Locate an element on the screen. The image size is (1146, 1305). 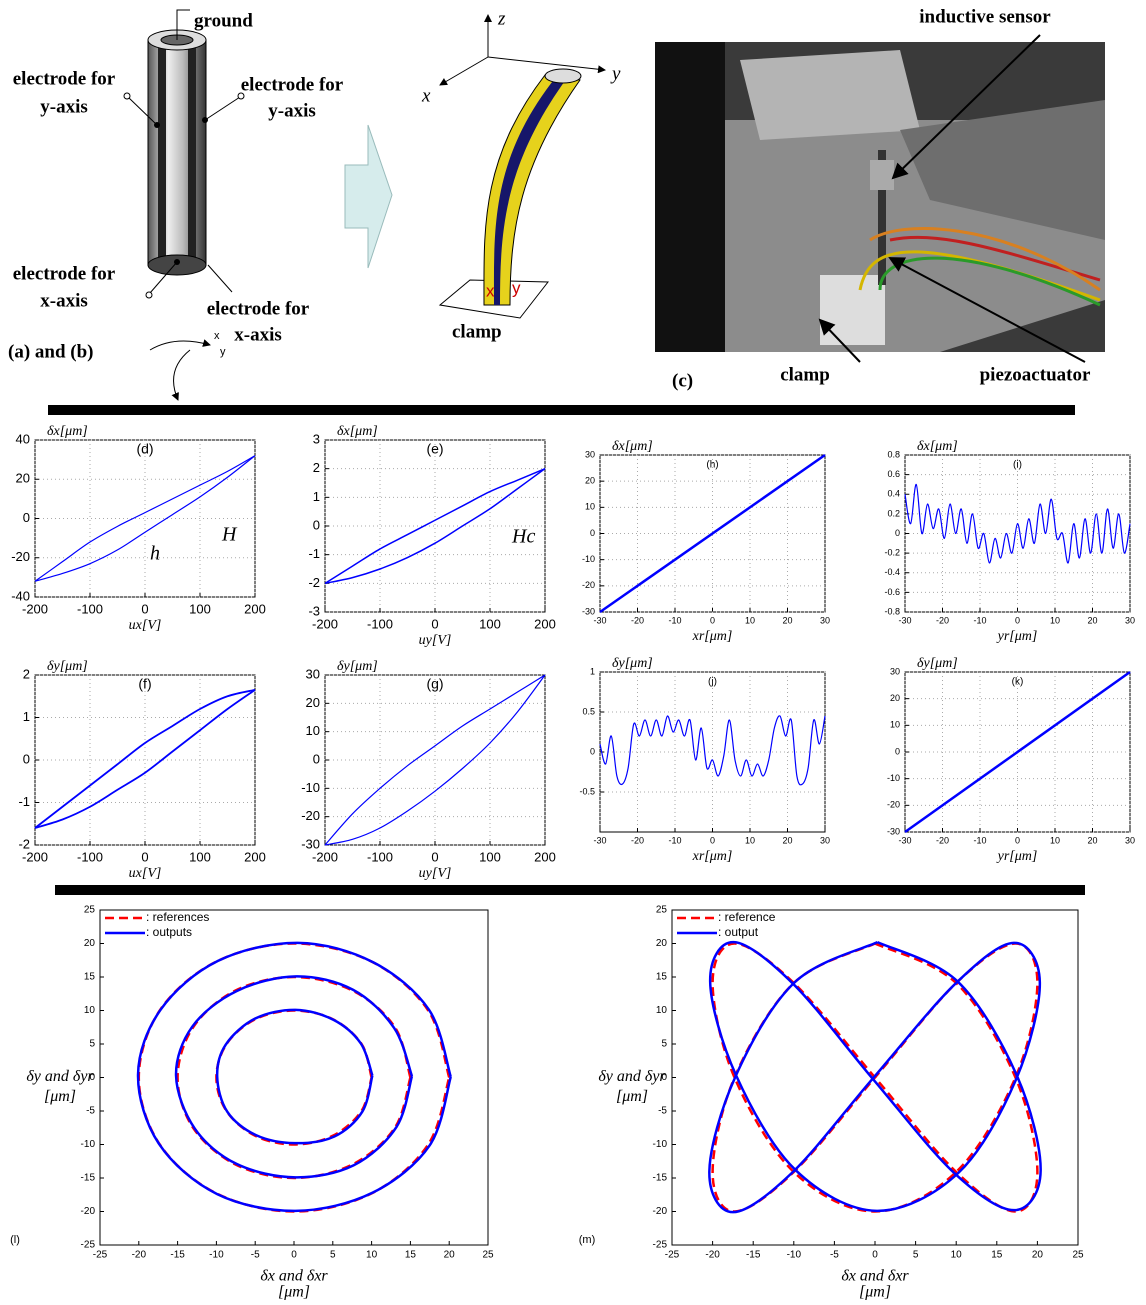
y-tick-label: -15 is located at coordinates (660, 1178).